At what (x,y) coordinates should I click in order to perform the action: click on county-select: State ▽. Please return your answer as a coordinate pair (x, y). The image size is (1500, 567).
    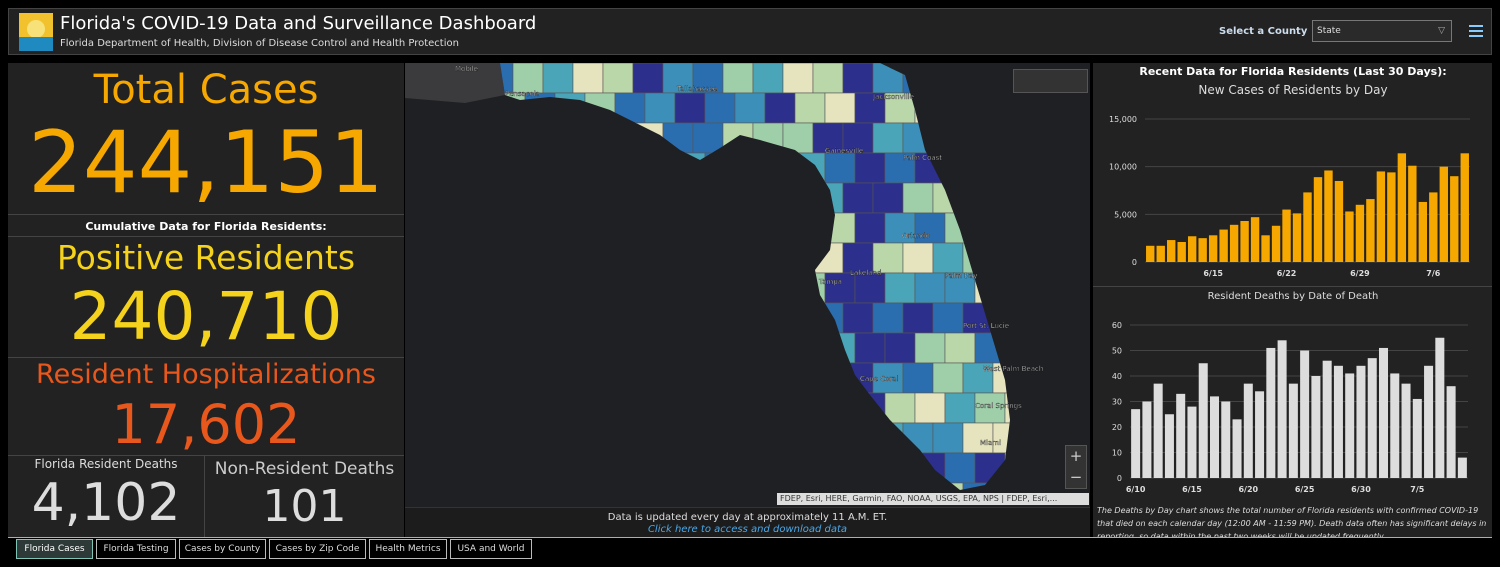
    Looking at the image, I should click on (1382, 31).